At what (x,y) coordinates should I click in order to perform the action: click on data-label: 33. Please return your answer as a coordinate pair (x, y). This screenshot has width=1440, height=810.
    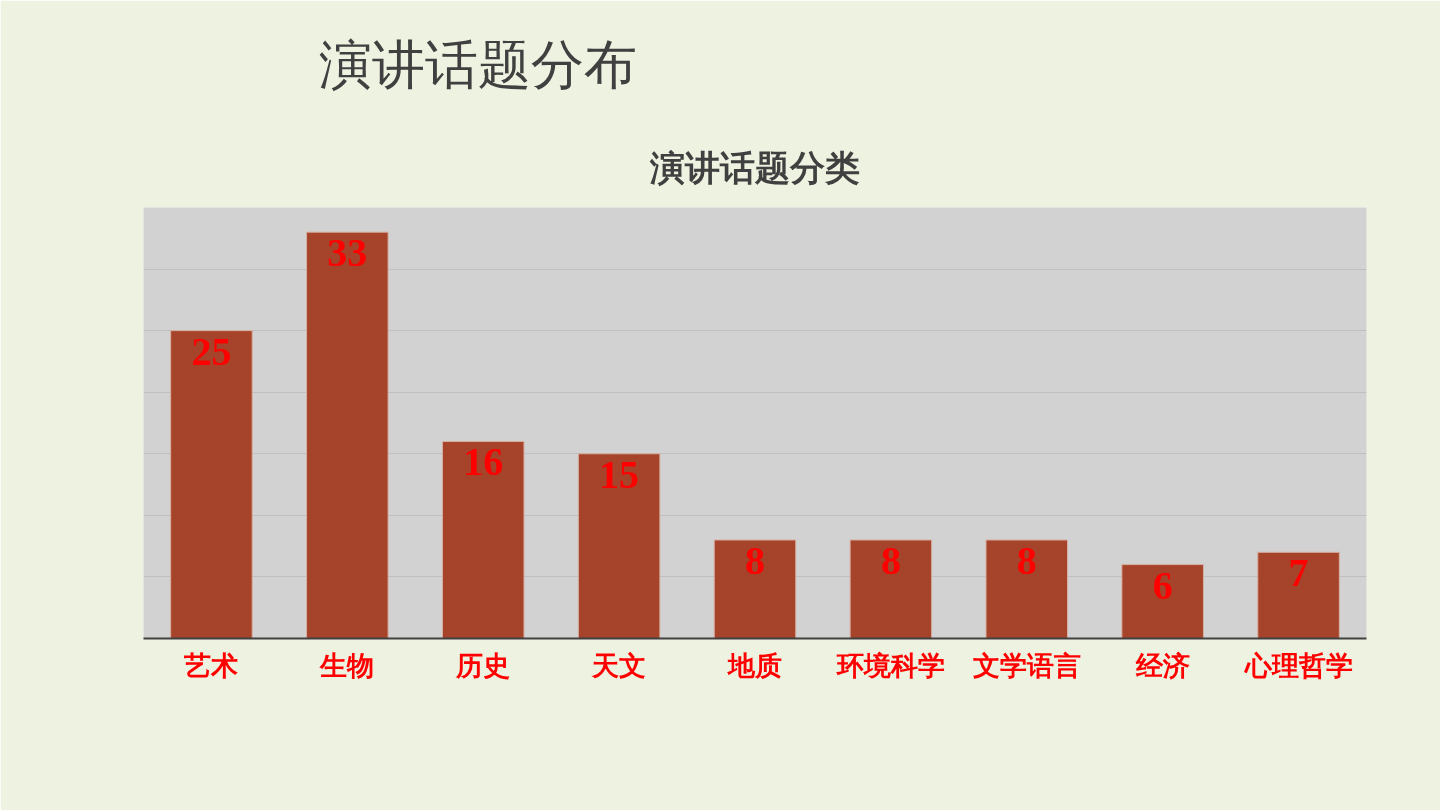
    Looking at the image, I should click on (347, 253).